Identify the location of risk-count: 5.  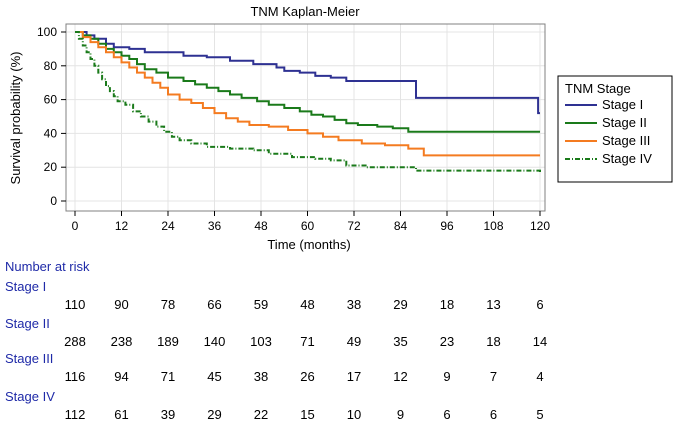
(540, 414).